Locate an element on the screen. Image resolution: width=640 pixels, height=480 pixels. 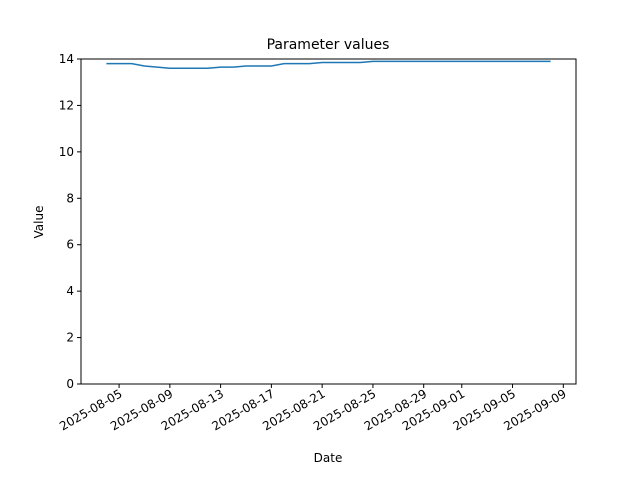
x-axis-label: Date is located at coordinates (328, 458).